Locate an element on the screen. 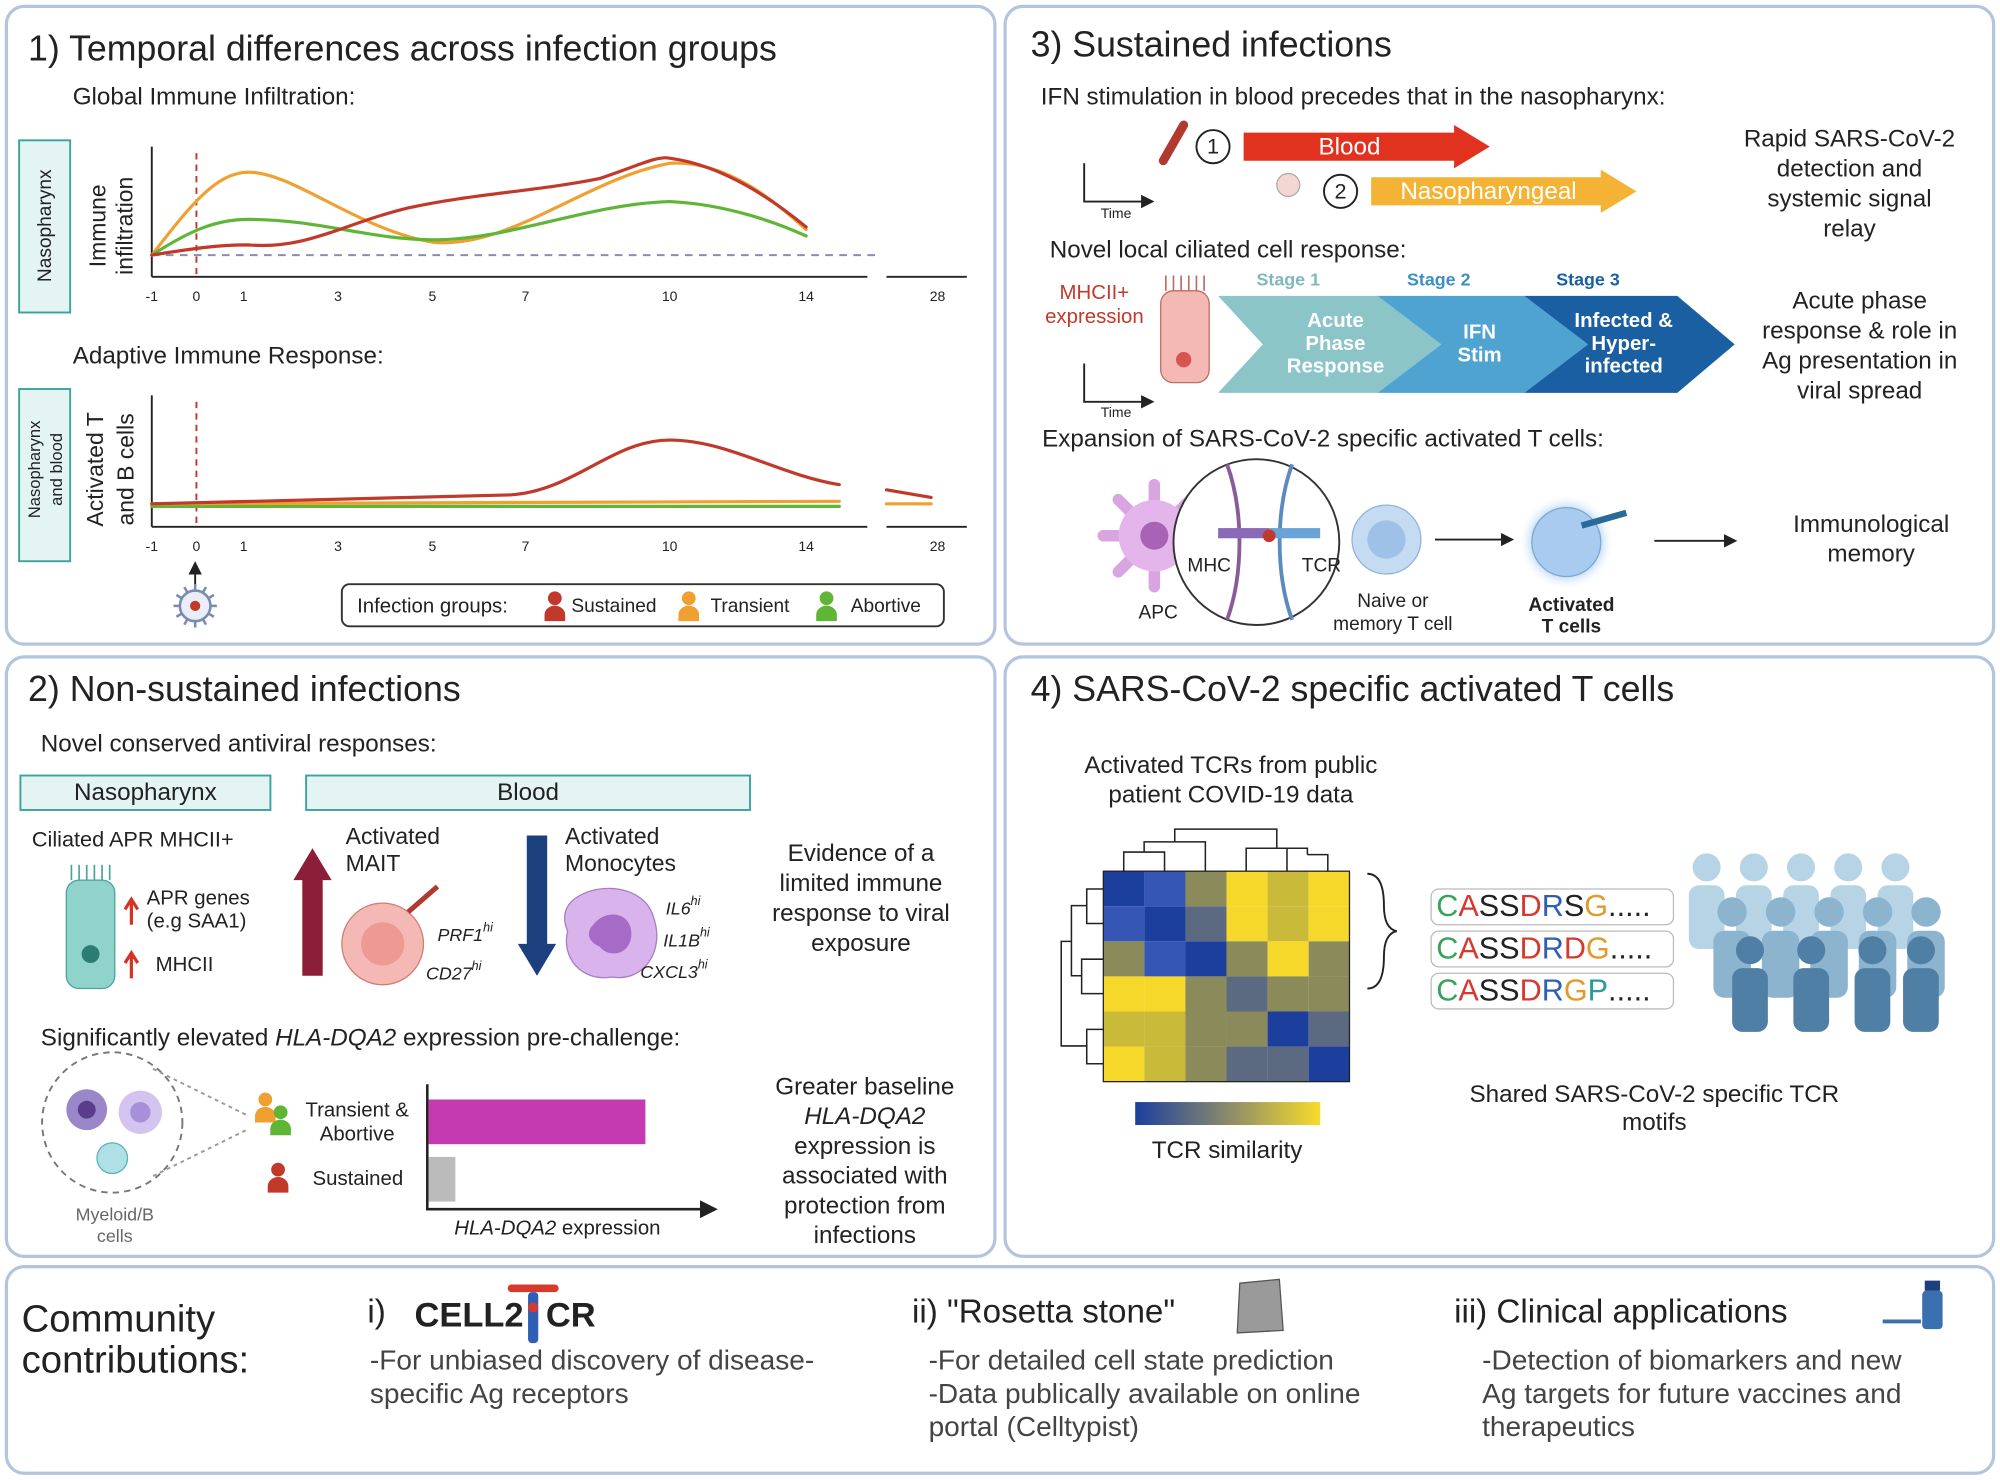  label: Phase is located at coordinates (1335, 344).